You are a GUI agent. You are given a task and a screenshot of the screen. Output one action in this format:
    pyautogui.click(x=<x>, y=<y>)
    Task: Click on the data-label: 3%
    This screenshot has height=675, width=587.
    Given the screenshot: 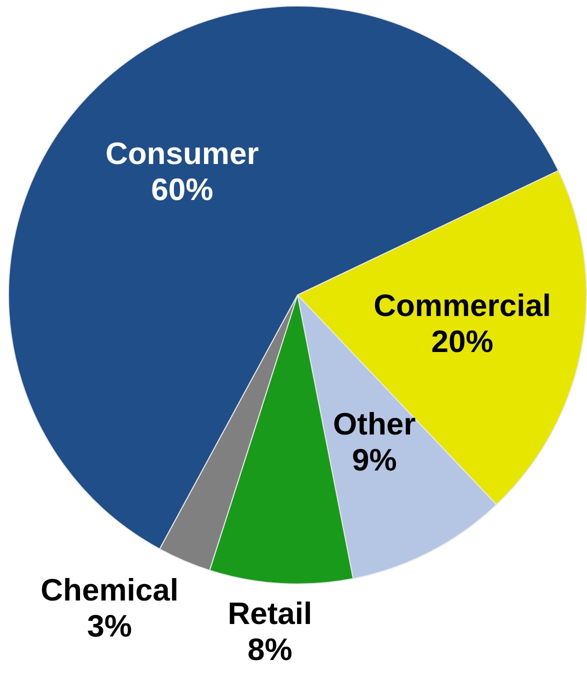 What is the action you would take?
    pyautogui.click(x=109, y=626)
    